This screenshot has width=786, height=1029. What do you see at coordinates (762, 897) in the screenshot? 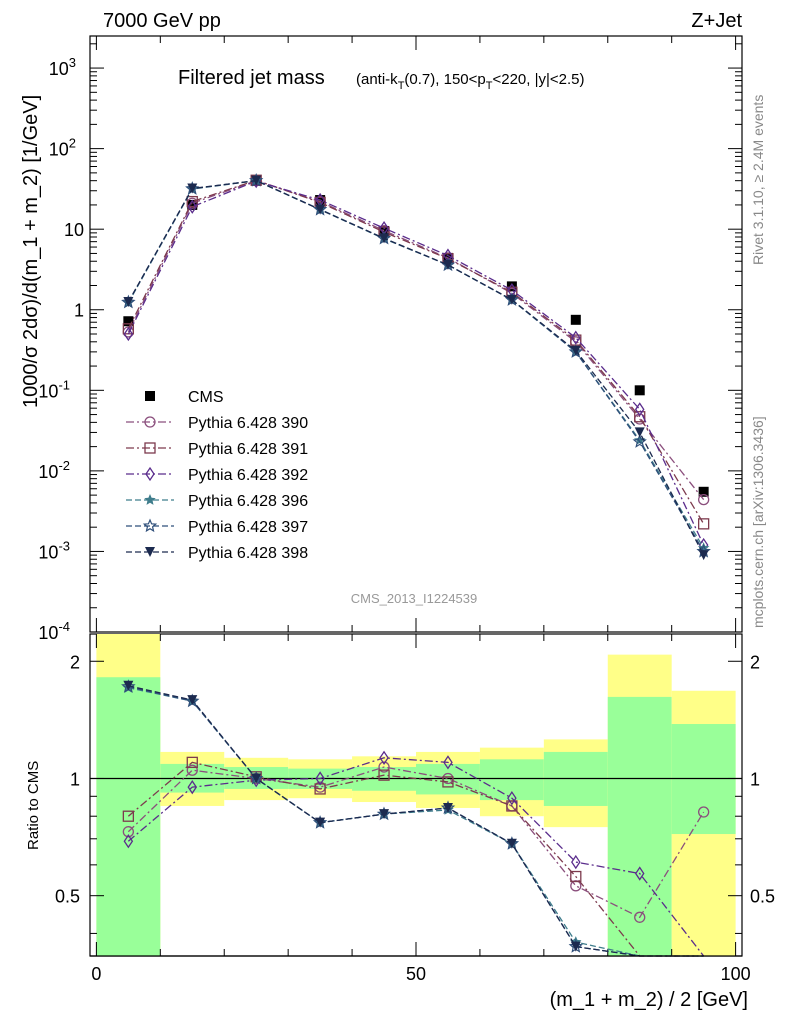
I see `ratio-ytick-label-right: 0.5` at bounding box center [762, 897].